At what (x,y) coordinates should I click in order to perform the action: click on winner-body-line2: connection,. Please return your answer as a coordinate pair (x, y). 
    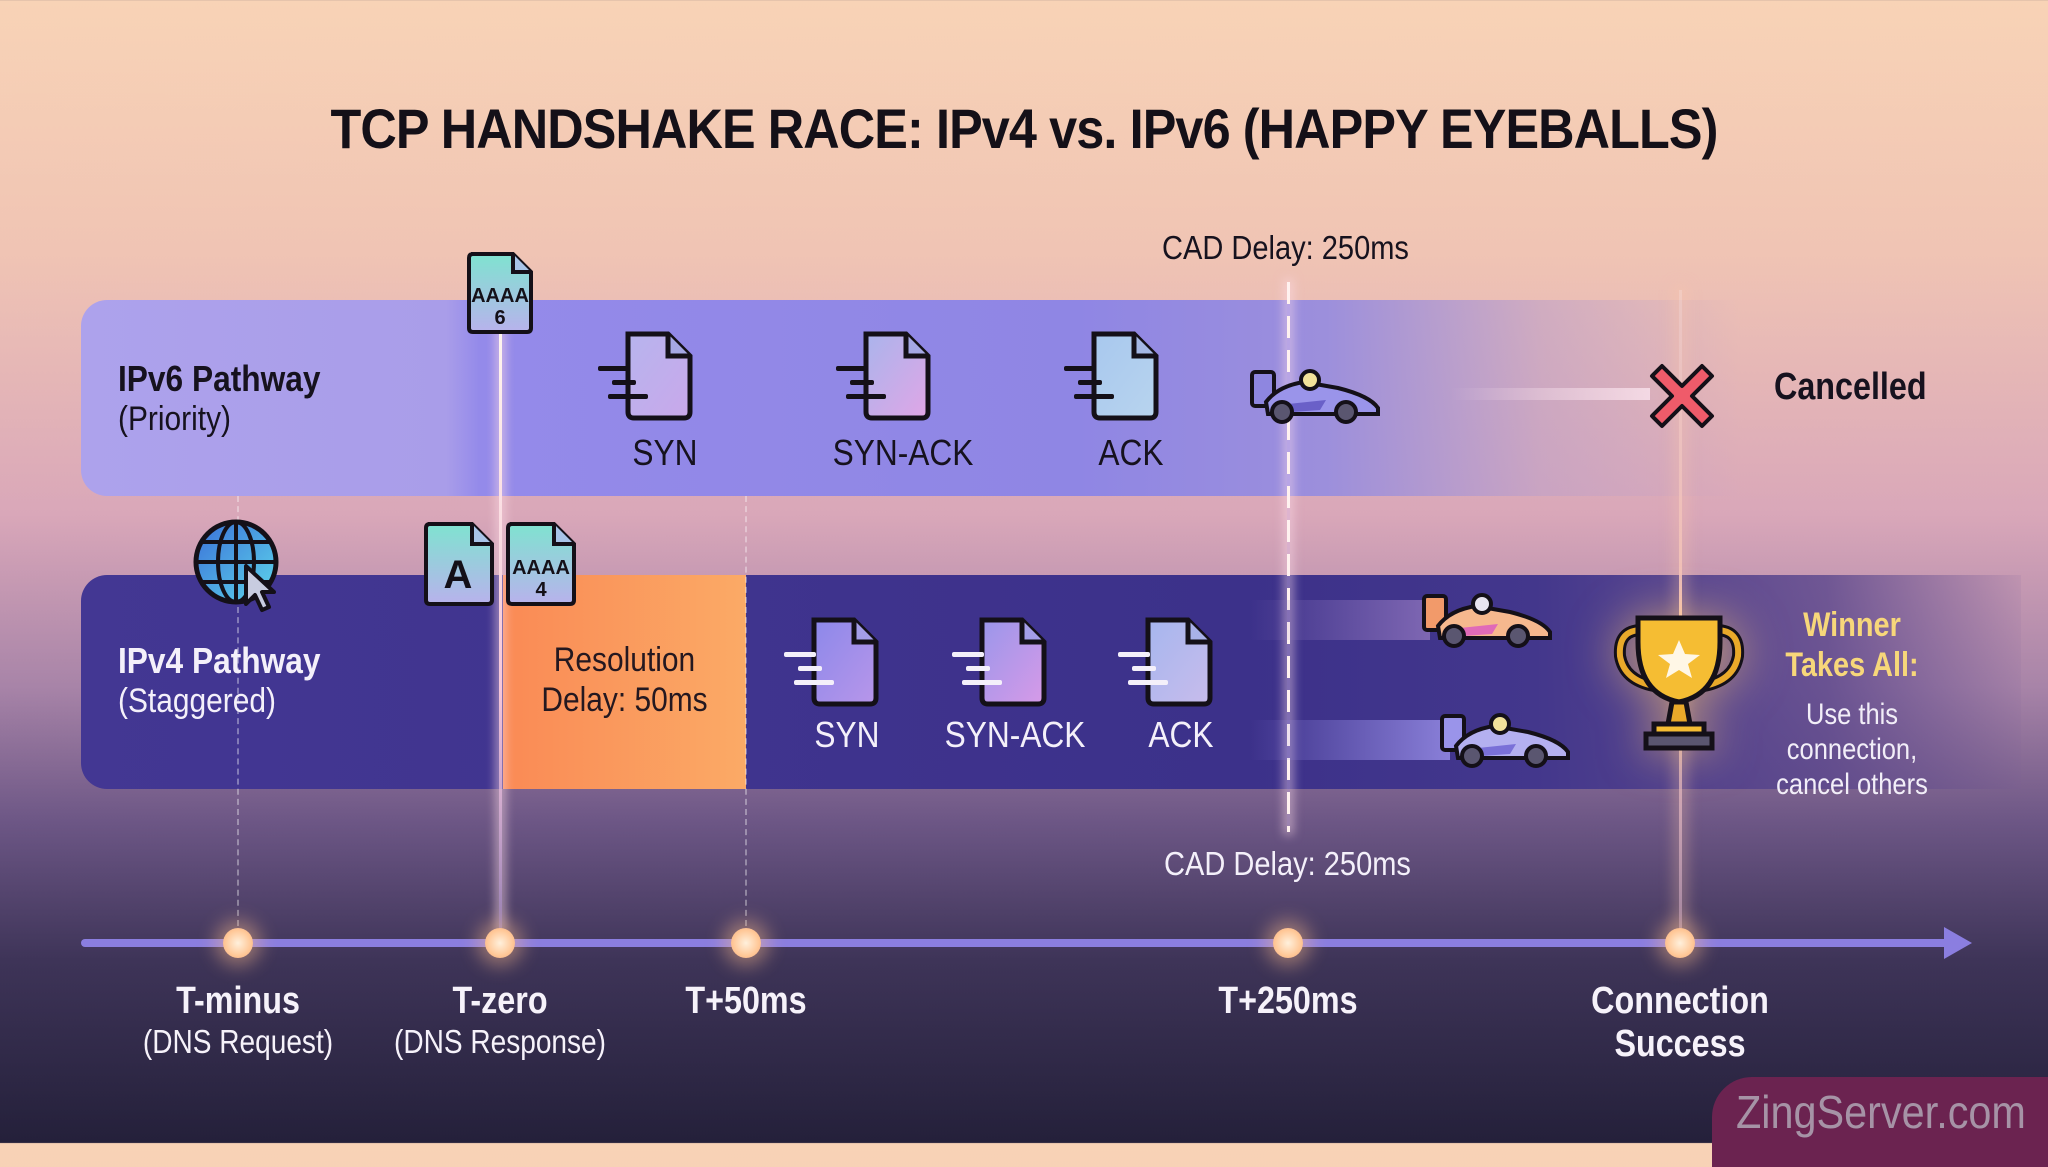
    Looking at the image, I should click on (1852, 749).